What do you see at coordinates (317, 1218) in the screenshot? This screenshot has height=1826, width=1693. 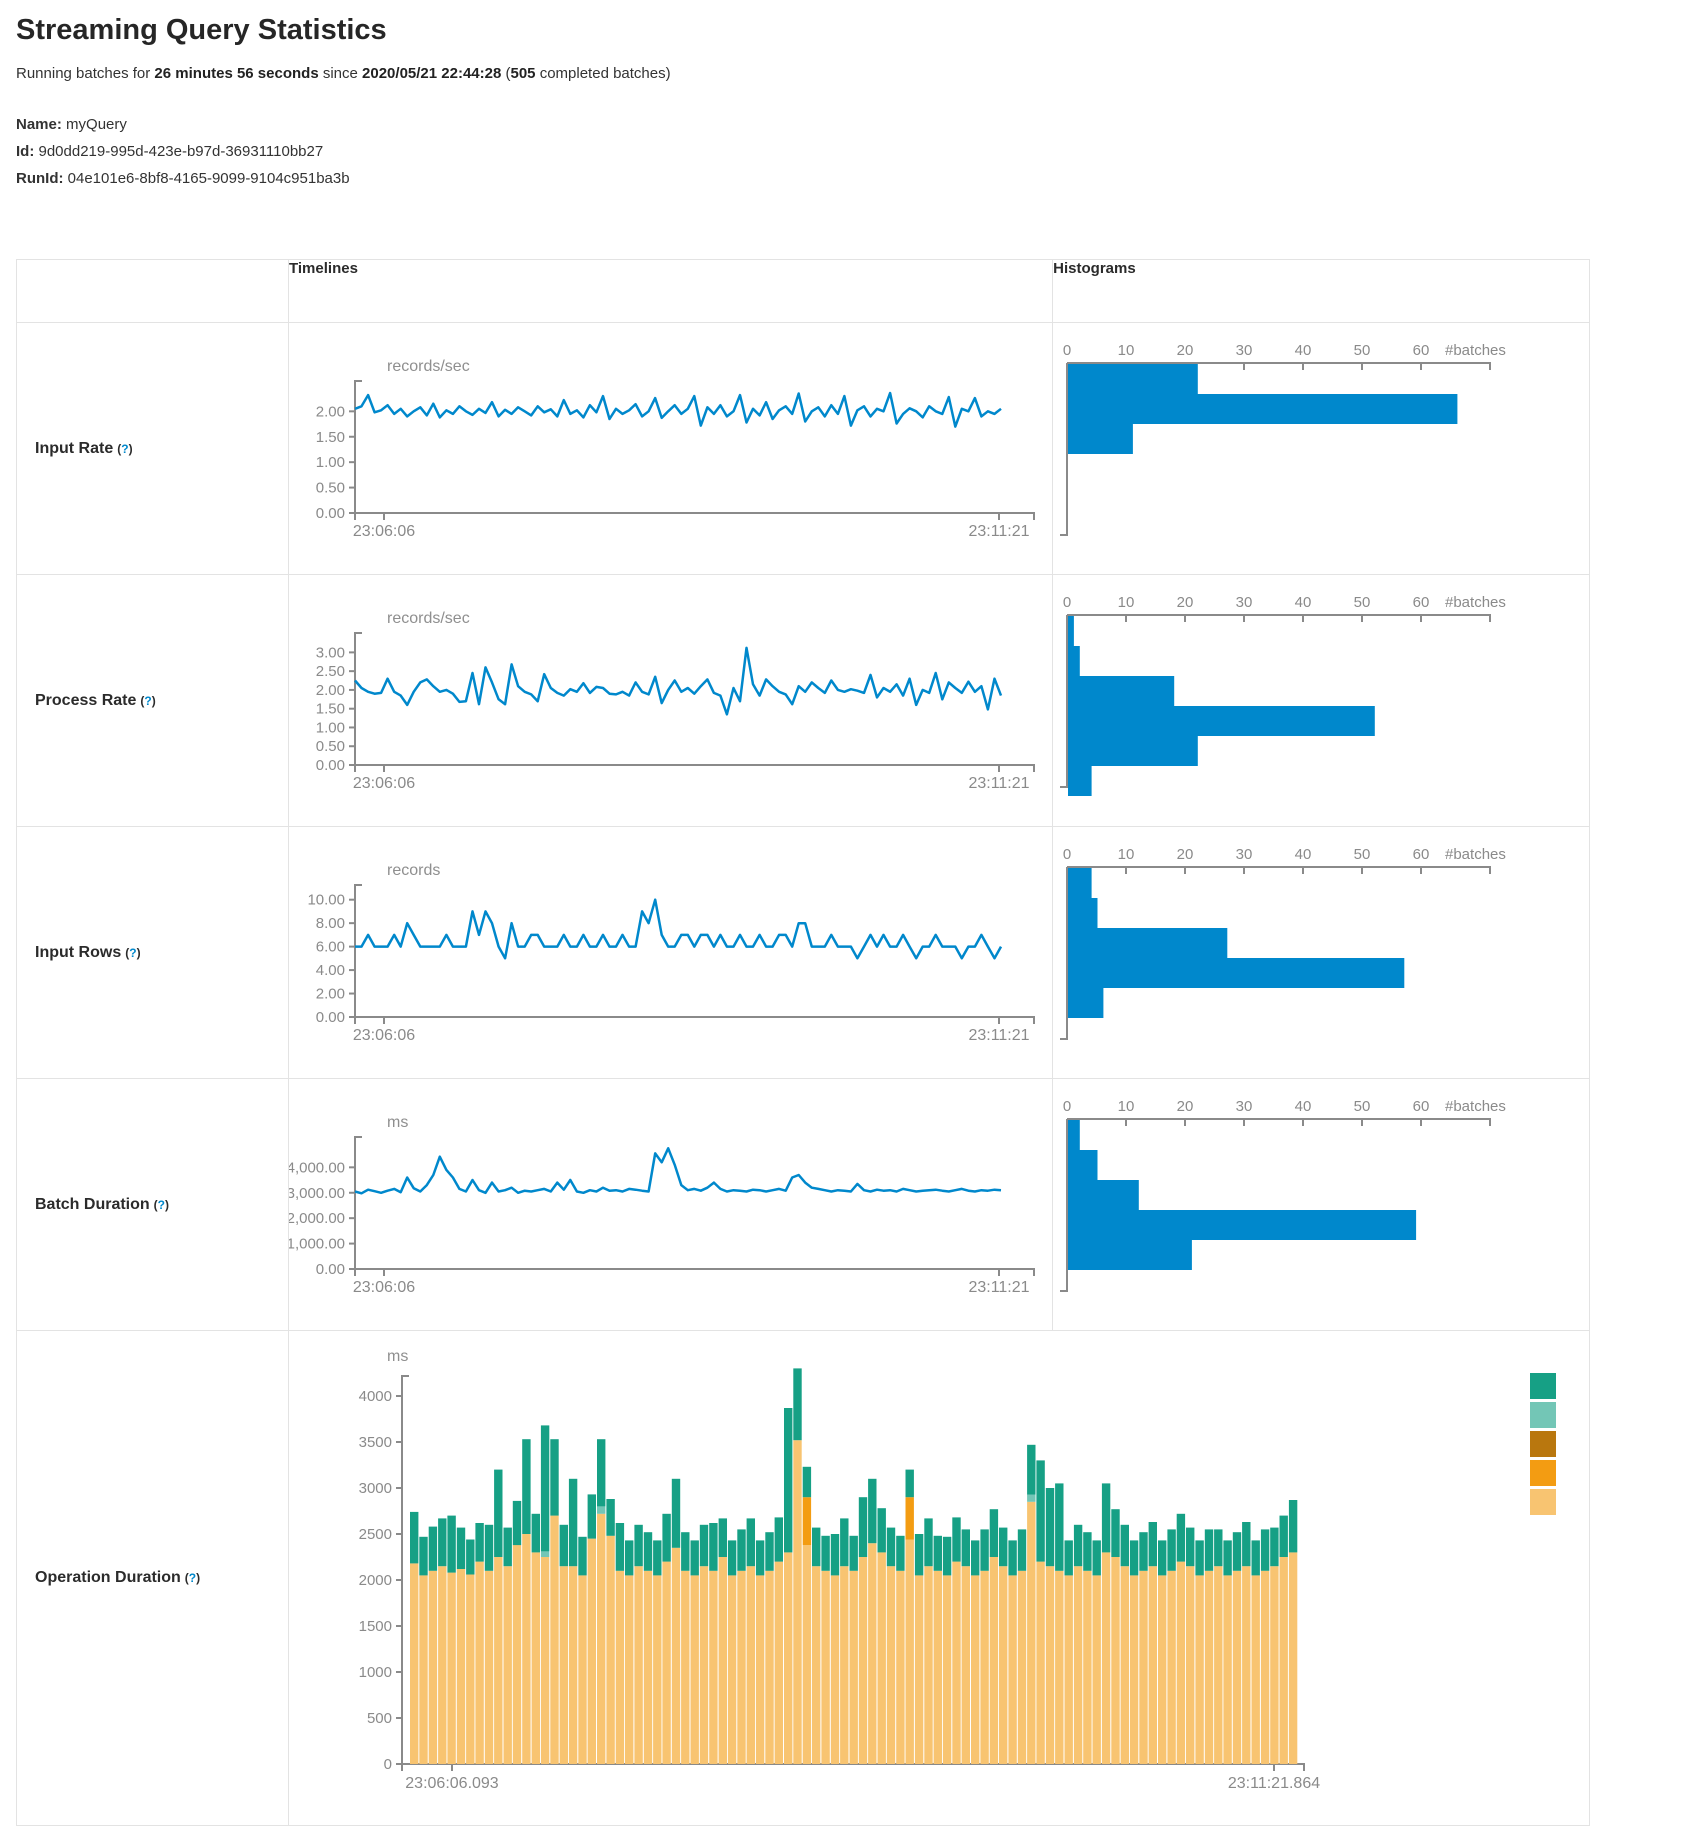 I see `svg-text: 2,000.00` at bounding box center [317, 1218].